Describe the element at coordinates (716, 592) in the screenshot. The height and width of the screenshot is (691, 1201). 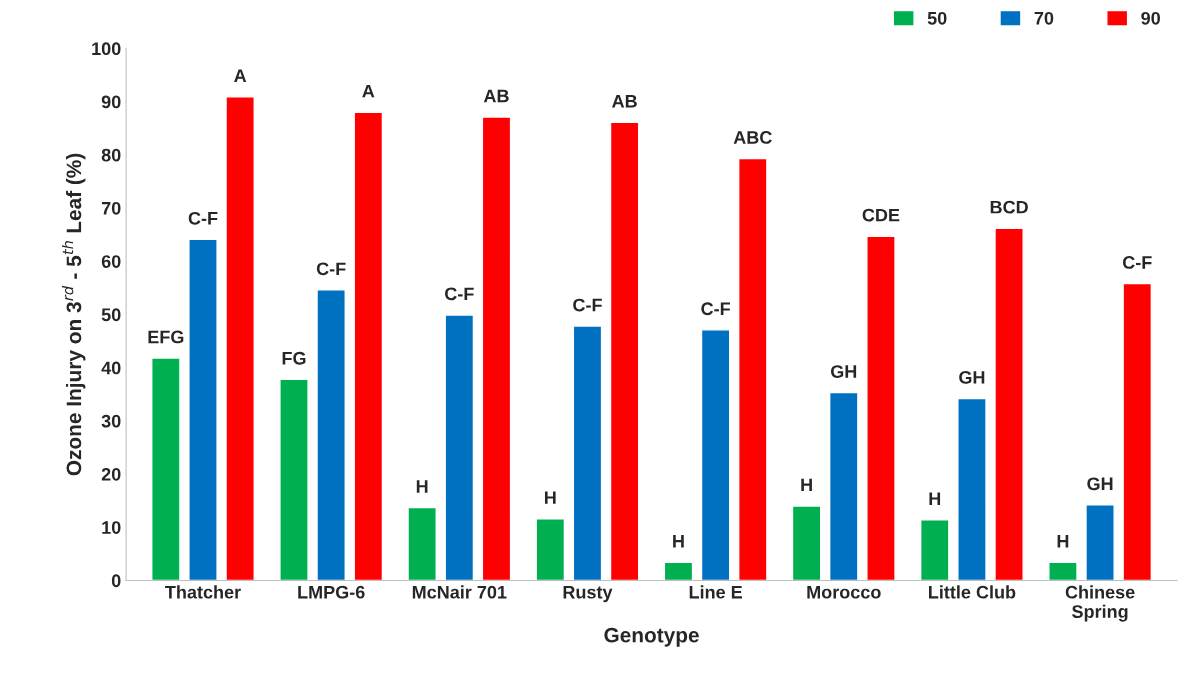
I see `x-tick-label: Line E` at that location.